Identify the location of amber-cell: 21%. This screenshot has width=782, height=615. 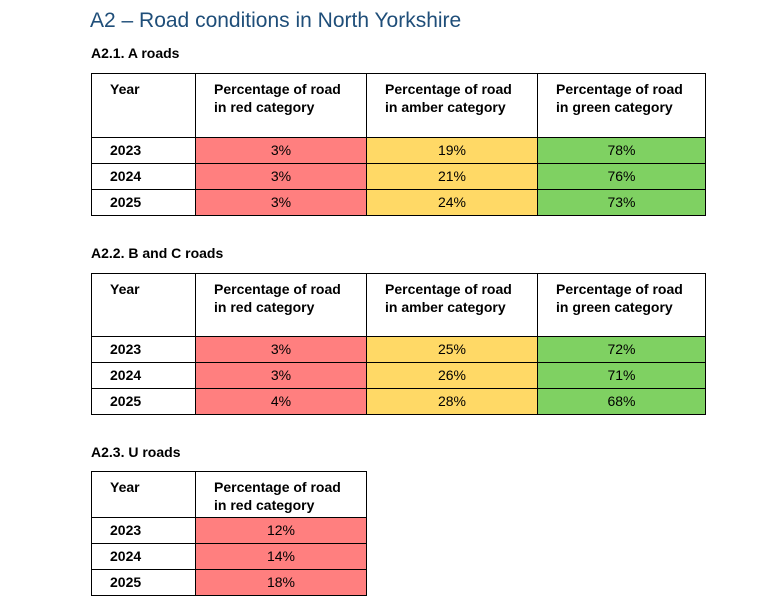
(452, 176).